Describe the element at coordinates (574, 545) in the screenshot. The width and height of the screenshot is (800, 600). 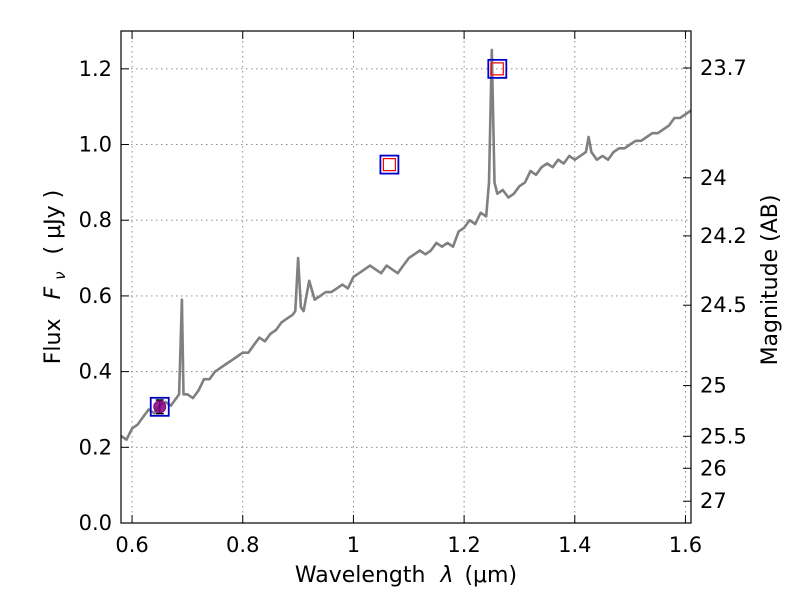
I see `x-tick-label: 1.4` at that location.